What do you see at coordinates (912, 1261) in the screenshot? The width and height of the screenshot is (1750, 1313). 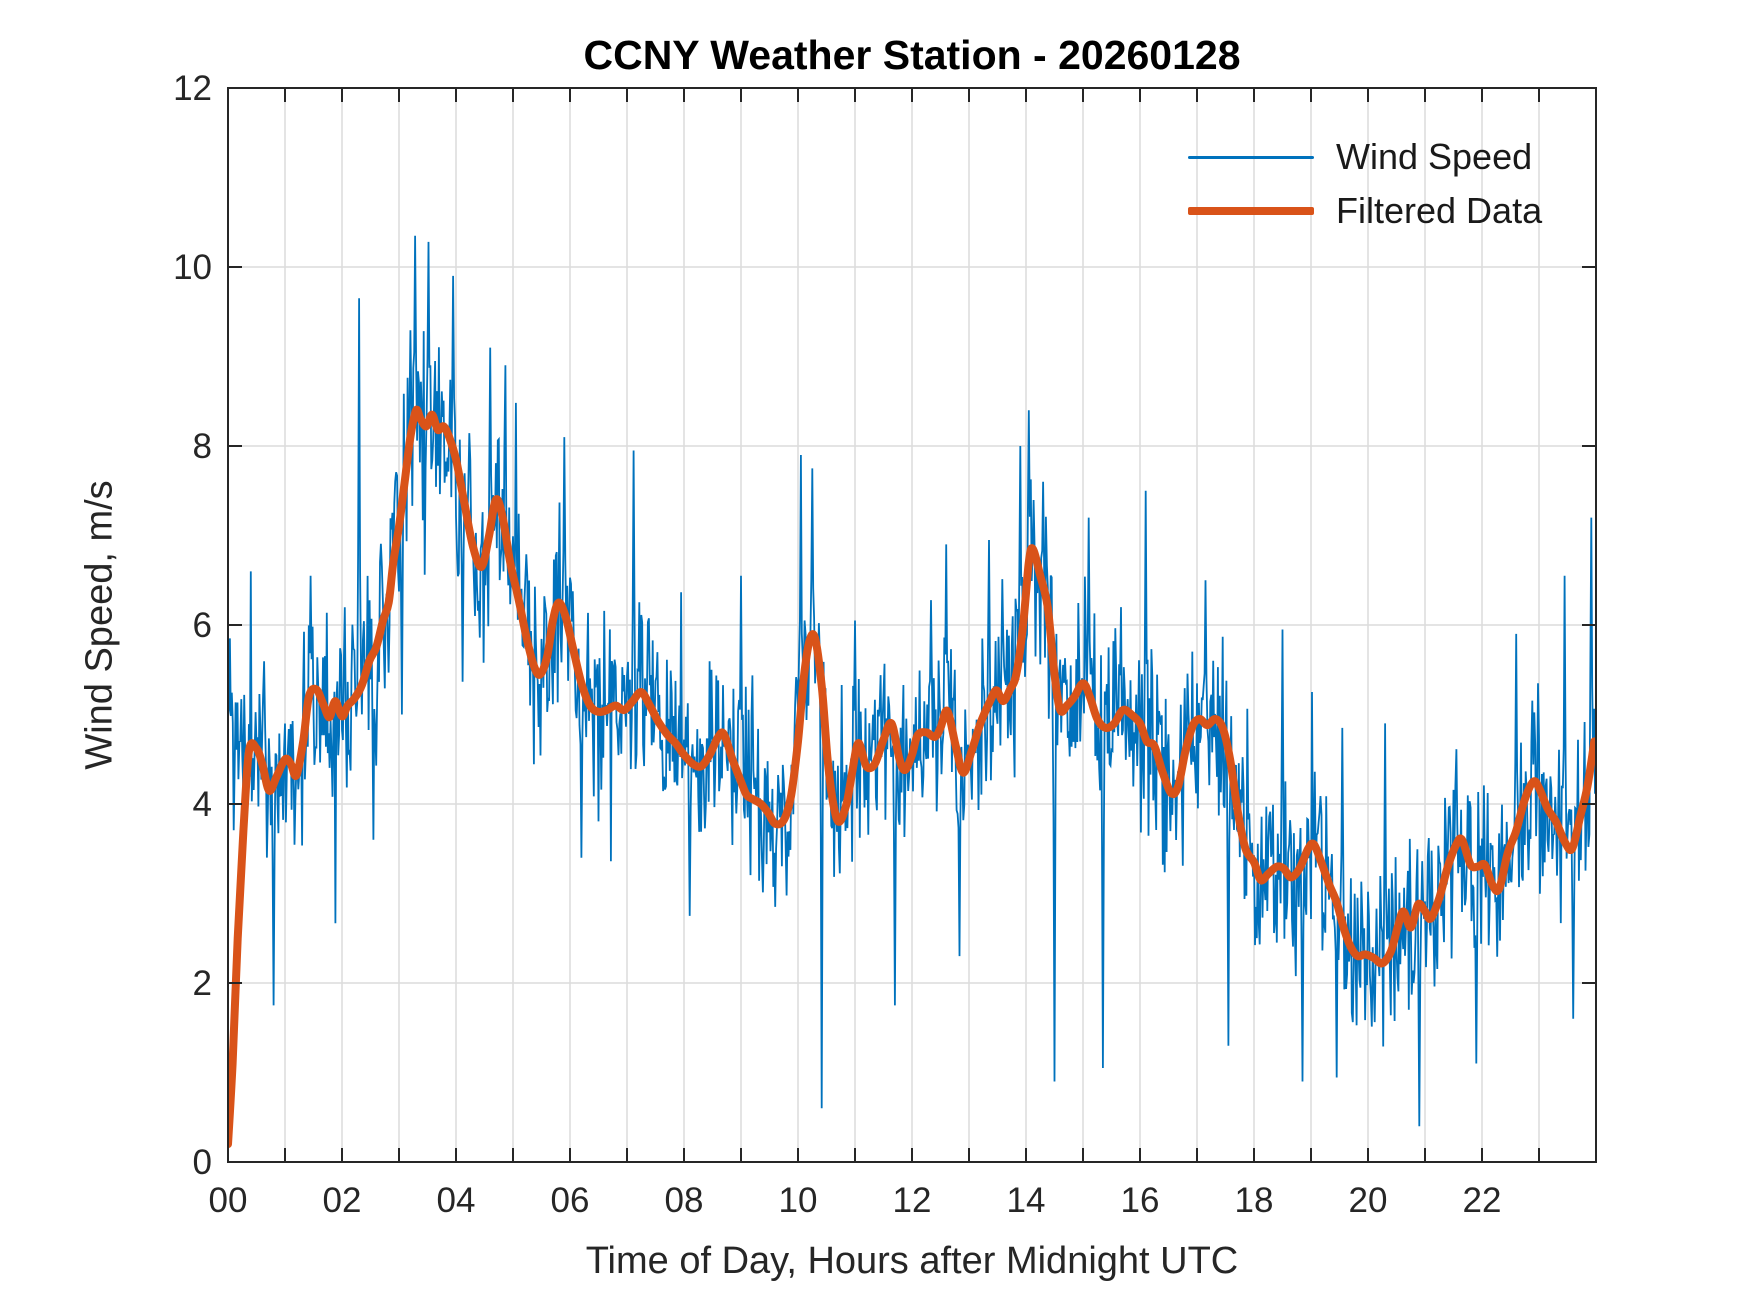 I see `x-axis-label: Time of Day, Hours after Midnight UTC` at bounding box center [912, 1261].